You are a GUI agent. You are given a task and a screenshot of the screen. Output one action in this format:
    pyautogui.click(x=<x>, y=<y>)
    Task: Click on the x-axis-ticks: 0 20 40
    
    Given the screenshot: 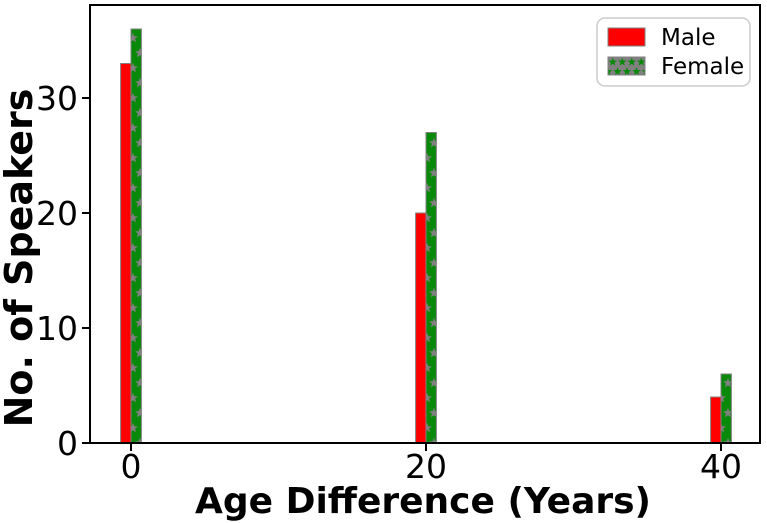 What is the action you would take?
    pyautogui.click(x=431, y=464)
    